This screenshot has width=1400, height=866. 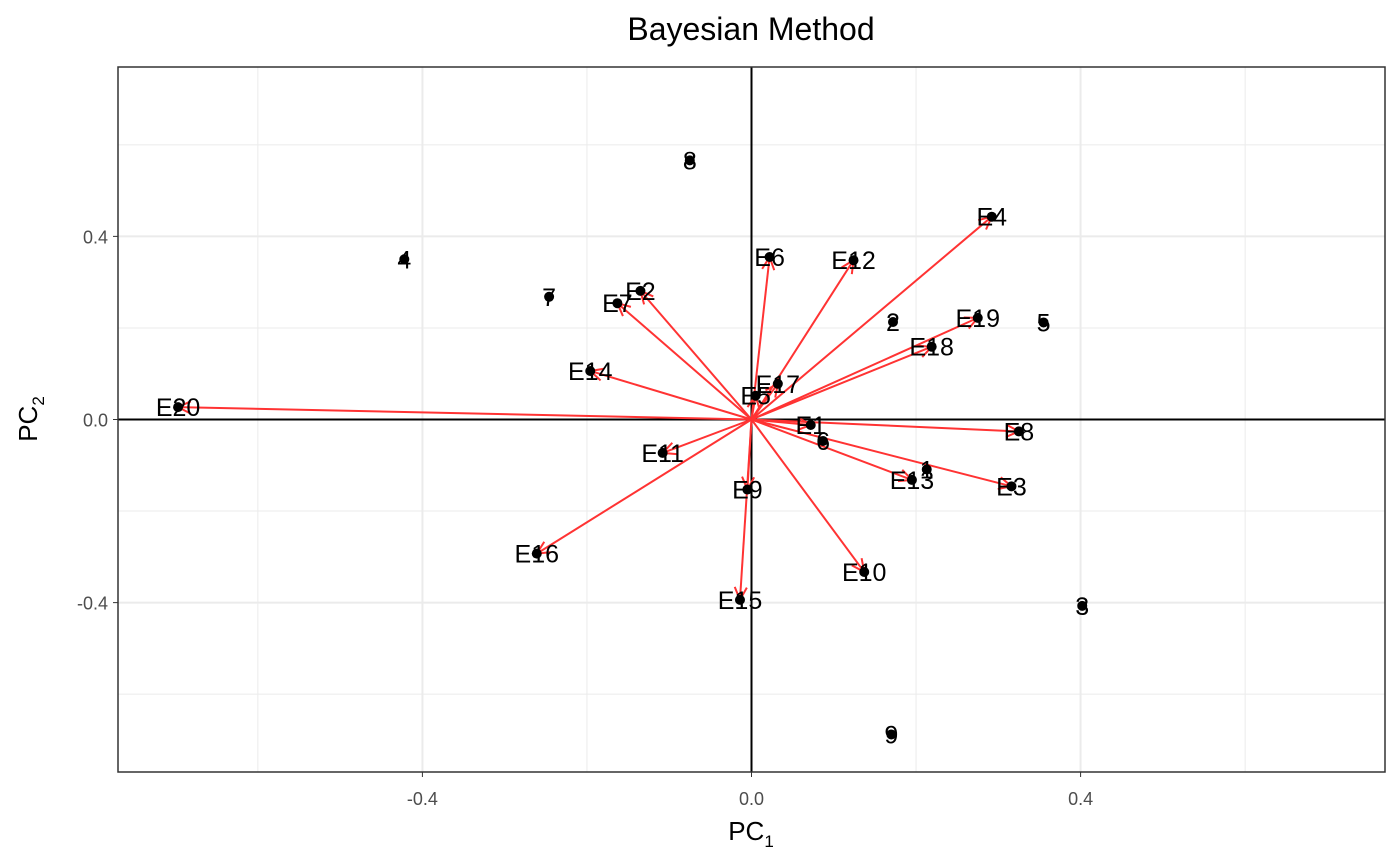 I want to click on environment-point-e2, so click(x=640, y=290).